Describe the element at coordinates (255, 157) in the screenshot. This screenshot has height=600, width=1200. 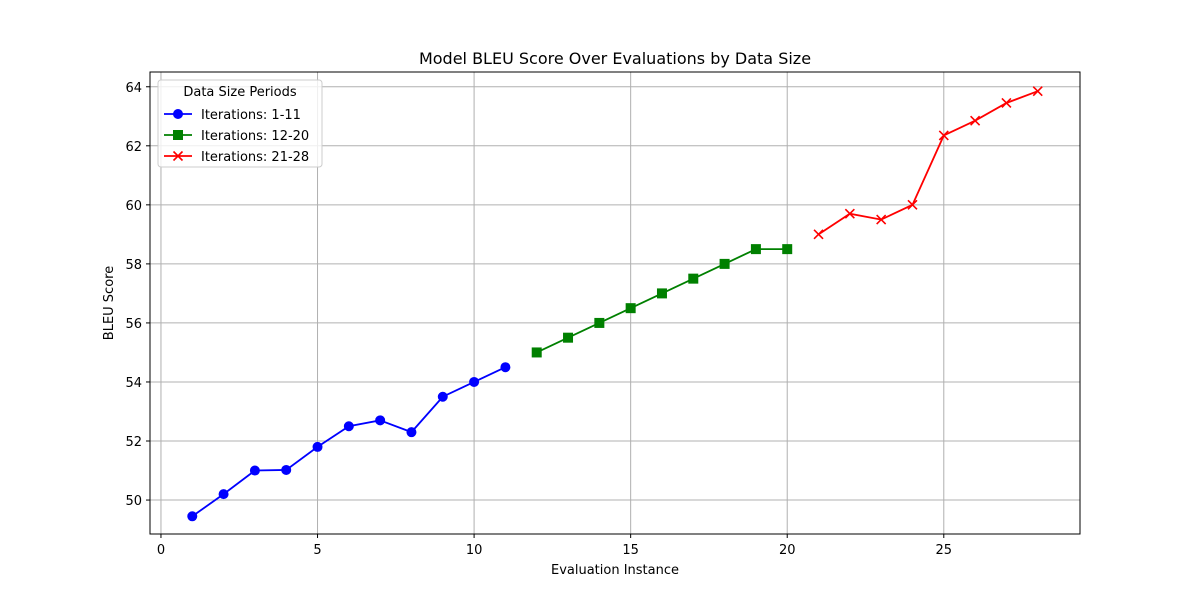
I see `legend-label: Iterations: 21-28` at that location.